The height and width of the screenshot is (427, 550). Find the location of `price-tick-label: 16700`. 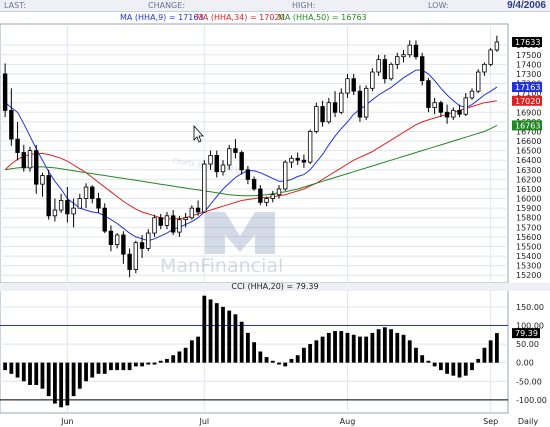

price-tick-label: 16700 is located at coordinates (528, 131).